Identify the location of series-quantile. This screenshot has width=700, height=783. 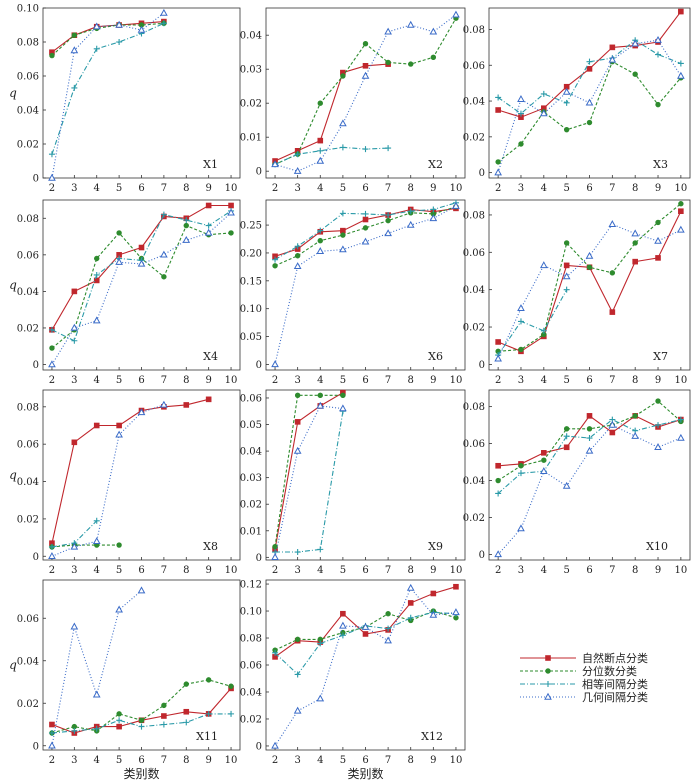
(589, 278).